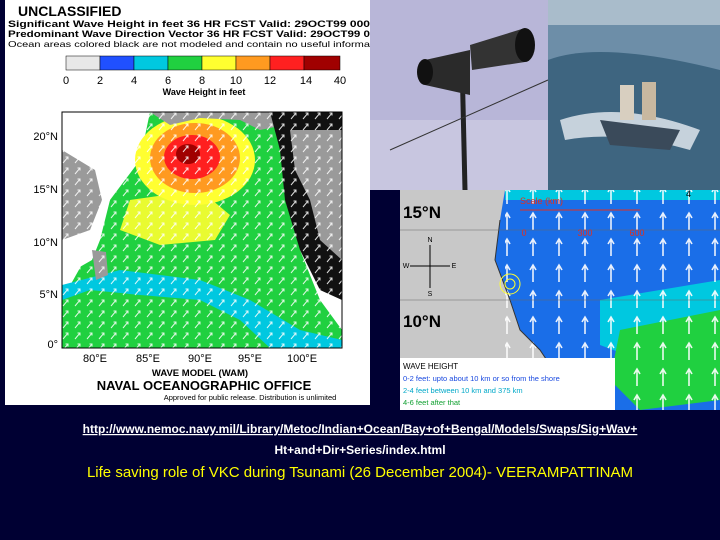  I want to click on colorbar-label: 8, so click(202, 81).